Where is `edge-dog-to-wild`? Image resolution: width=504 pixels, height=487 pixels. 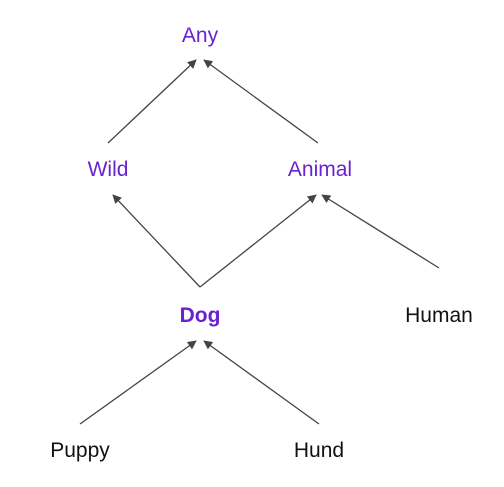
edge-dog-to-wild is located at coordinates (156, 241).